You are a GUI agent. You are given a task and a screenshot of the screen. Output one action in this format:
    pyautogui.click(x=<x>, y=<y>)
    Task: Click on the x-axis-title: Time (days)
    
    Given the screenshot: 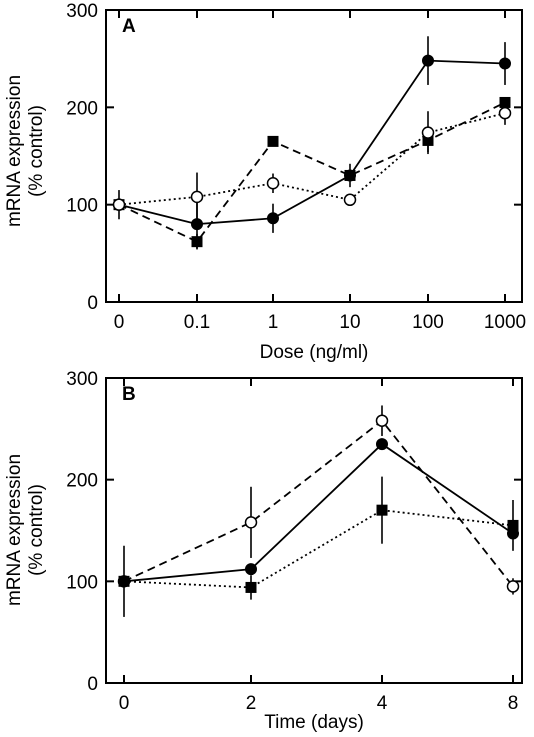 What is the action you would take?
    pyautogui.click(x=314, y=722)
    